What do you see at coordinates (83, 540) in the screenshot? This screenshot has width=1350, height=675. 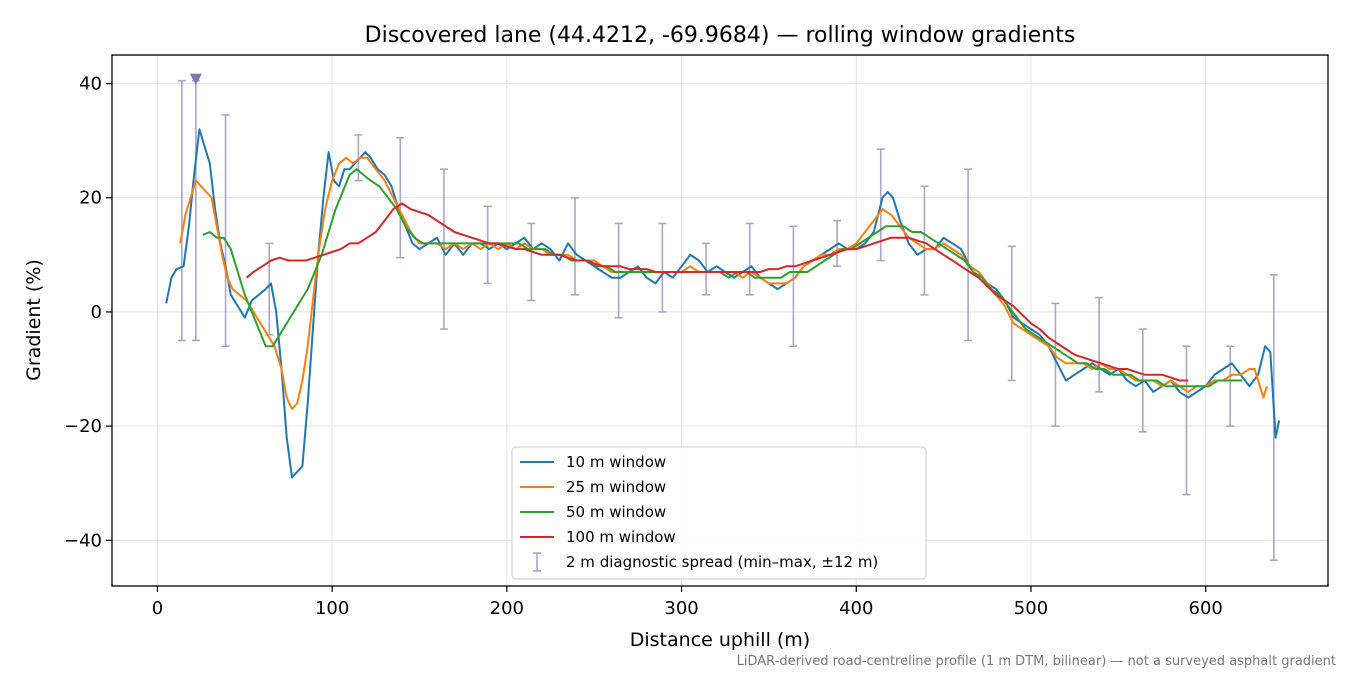 I see `y-tick-label: −40` at bounding box center [83, 540].